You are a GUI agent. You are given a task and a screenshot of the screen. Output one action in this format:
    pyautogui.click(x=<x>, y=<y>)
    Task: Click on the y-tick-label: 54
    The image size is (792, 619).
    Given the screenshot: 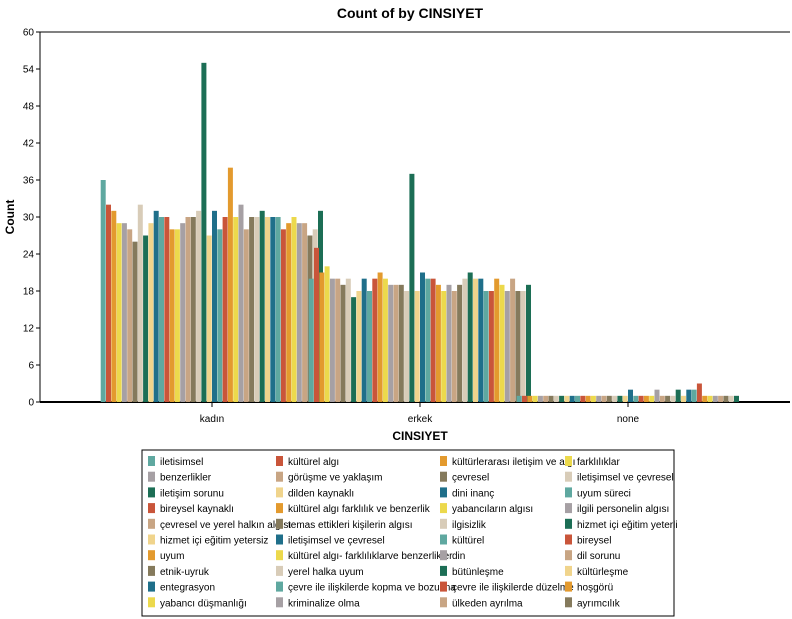 What is the action you would take?
    pyautogui.click(x=29, y=70)
    